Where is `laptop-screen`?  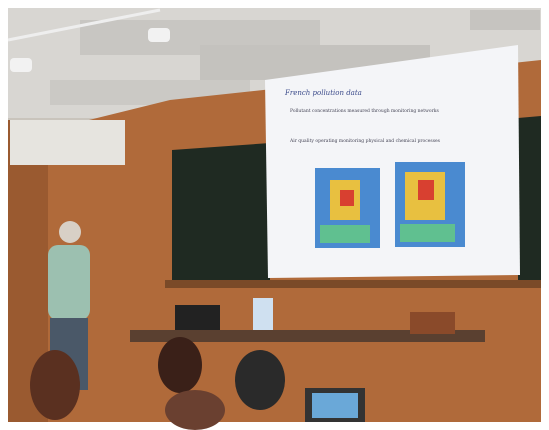 laptop-screen is located at coordinates (335, 405).